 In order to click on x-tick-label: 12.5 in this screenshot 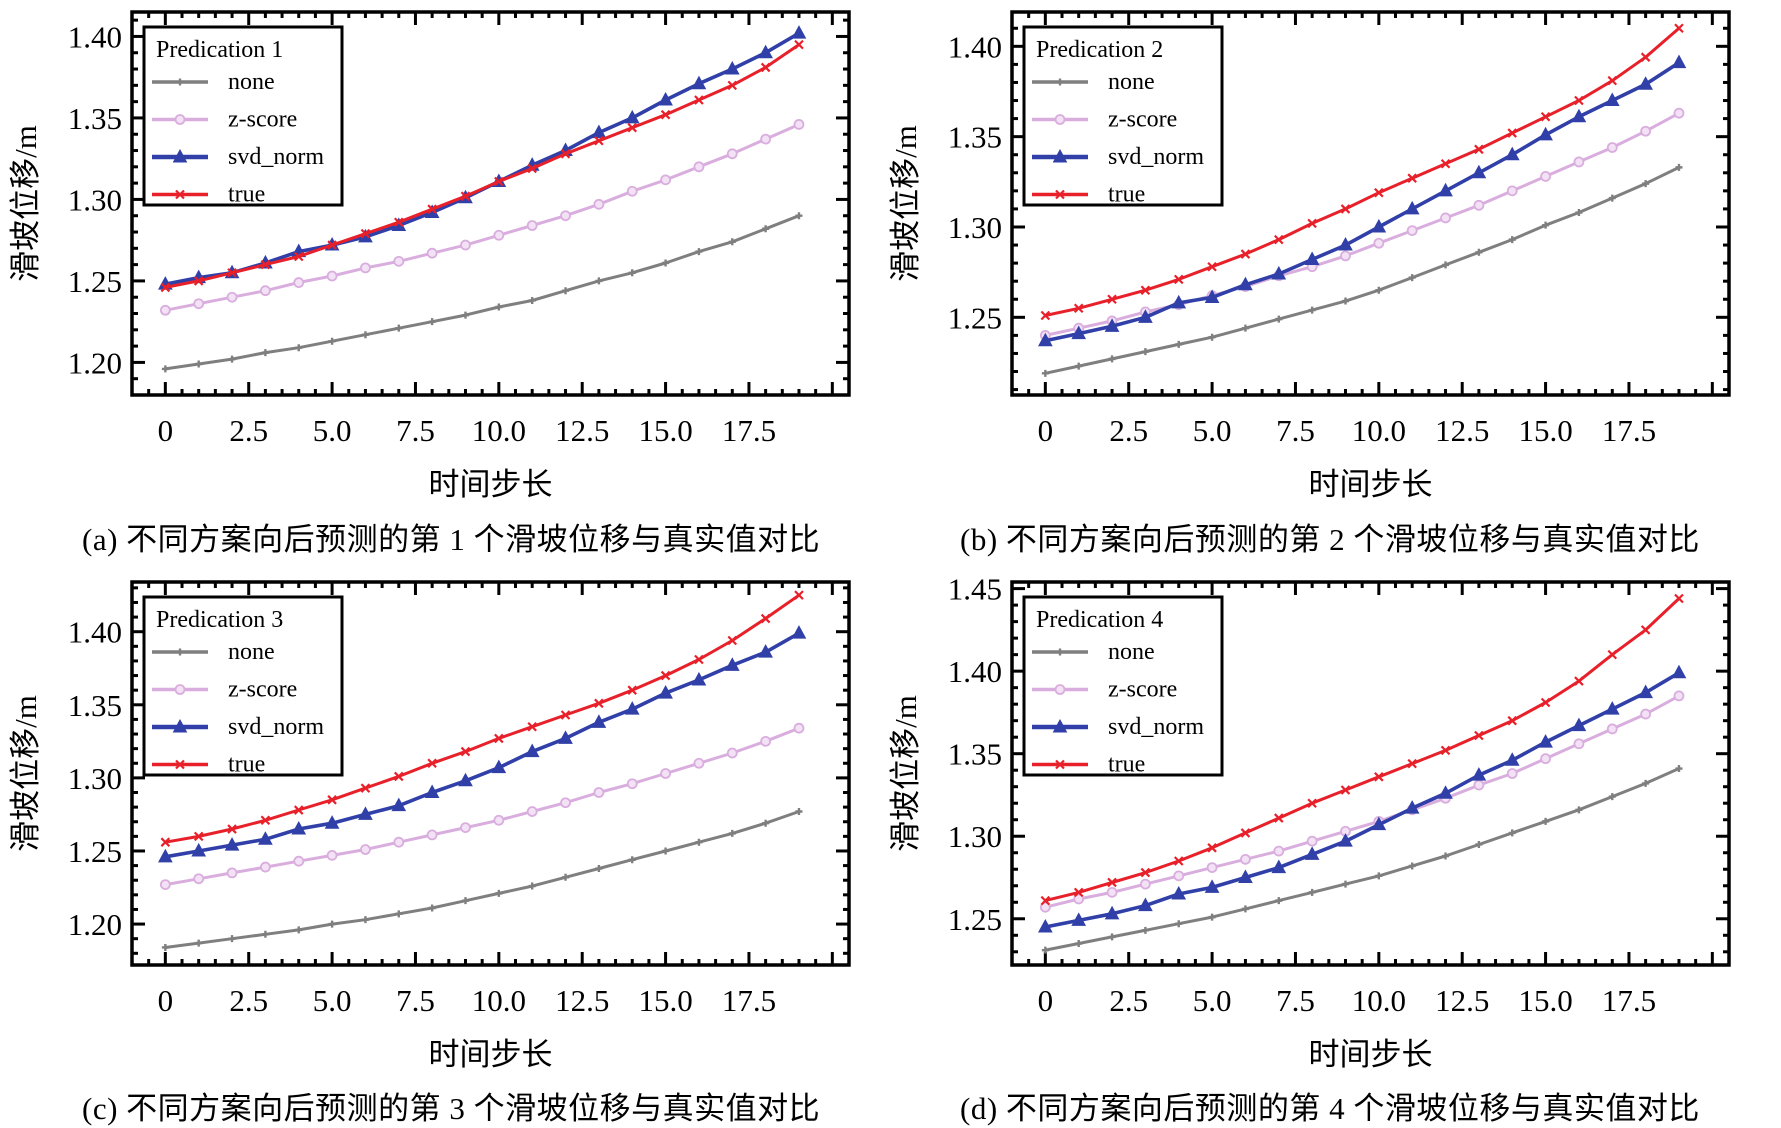, I will do `click(582, 1000)`.